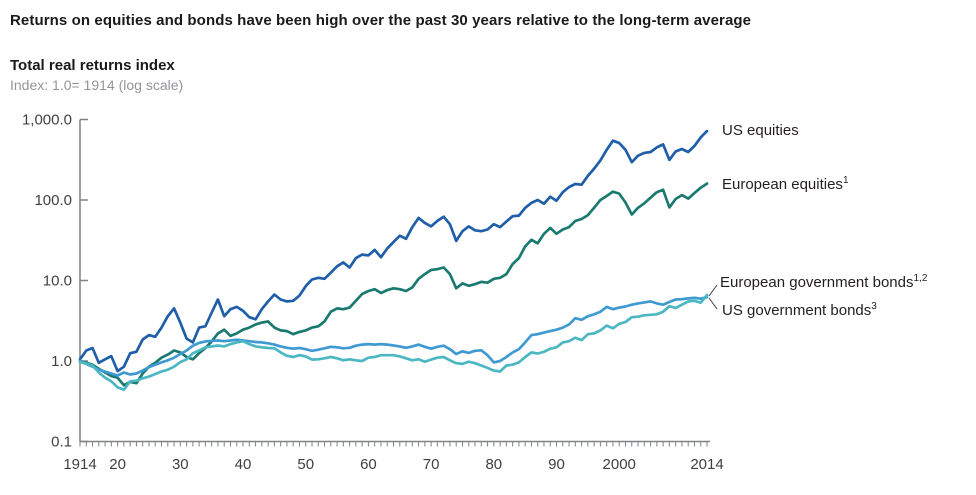 The image size is (976, 495). Describe the element at coordinates (368, 464) in the screenshot. I see `x-tick-label: 60` at that location.